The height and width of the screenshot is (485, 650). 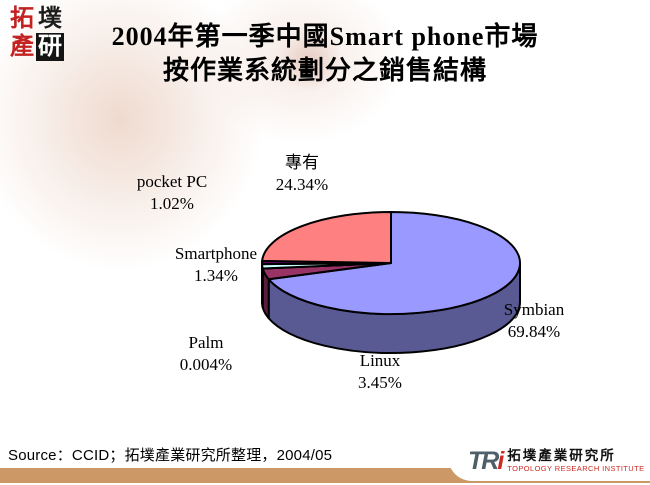 What do you see at coordinates (172, 203) in the screenshot?
I see `slice-percent: 1.02%` at bounding box center [172, 203].